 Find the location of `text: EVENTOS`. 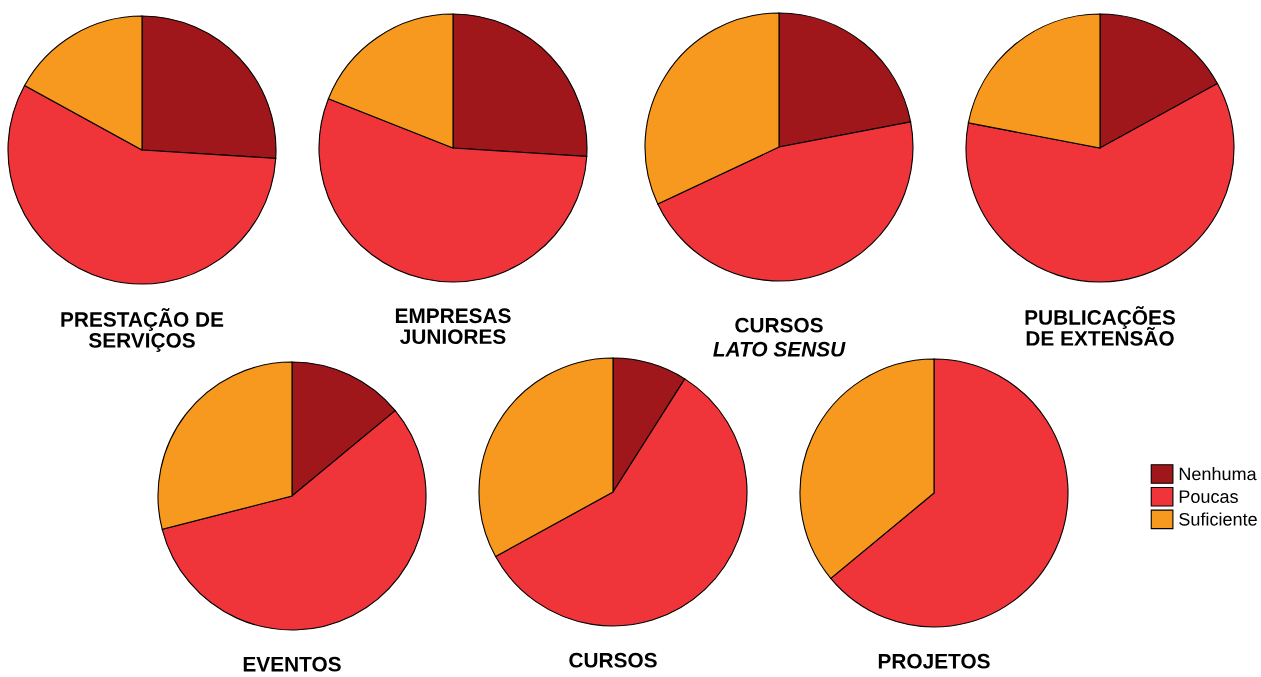

text: EVENTOS is located at coordinates (292, 664).